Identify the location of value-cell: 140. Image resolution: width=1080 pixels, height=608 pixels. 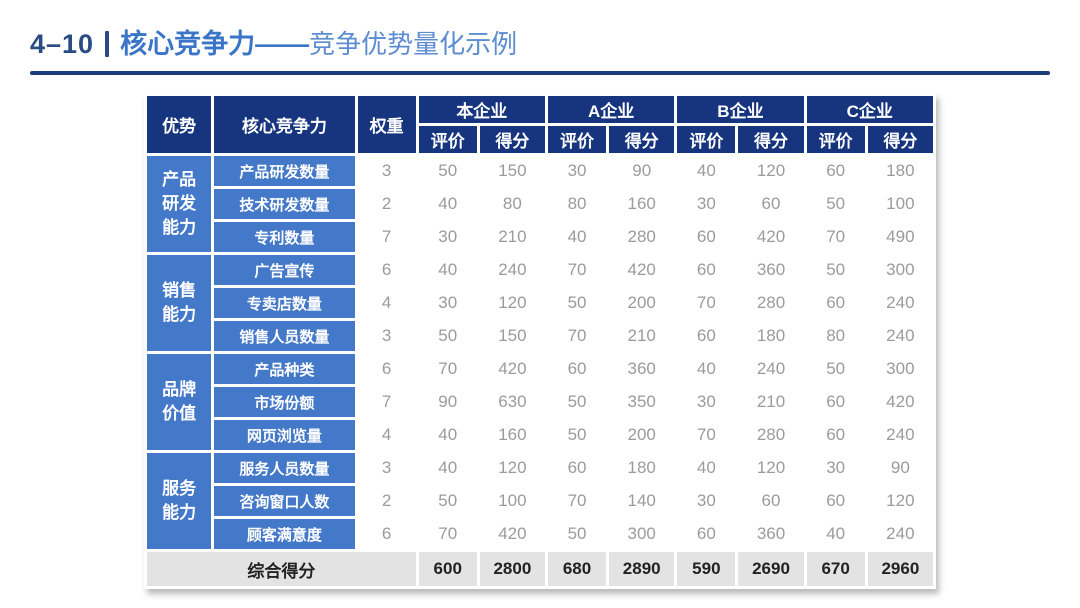
(642, 501).